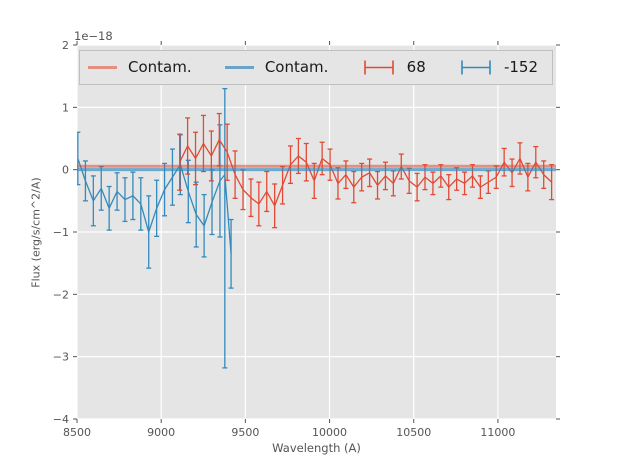 This screenshot has width=617, height=467. Describe the element at coordinates (239, 67) in the screenshot. I see `blue-line-swatch-icon` at that location.